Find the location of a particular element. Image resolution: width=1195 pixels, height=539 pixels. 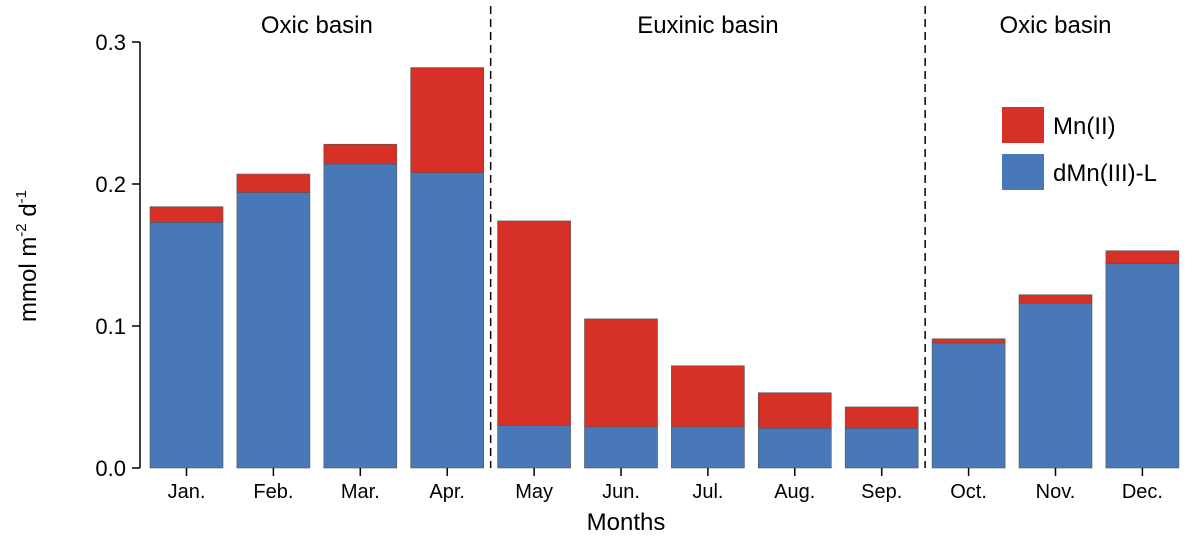

x-tick-label-jul: Jul. is located at coordinates (707, 492).